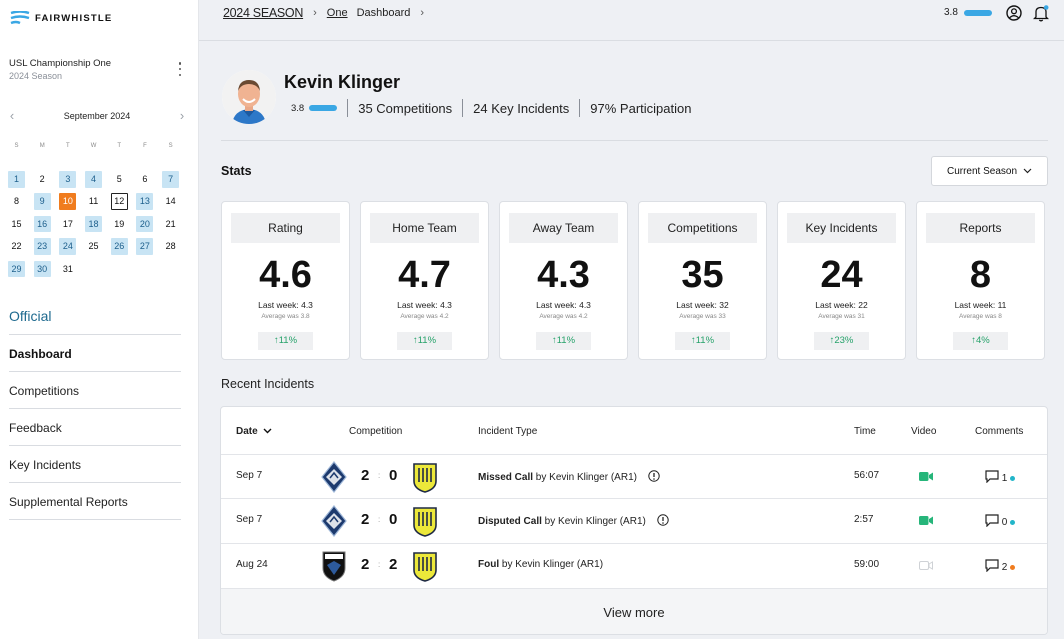  Describe the element at coordinates (383, 13) in the screenshot. I see `breadcrumb-current: Dashboard` at that location.